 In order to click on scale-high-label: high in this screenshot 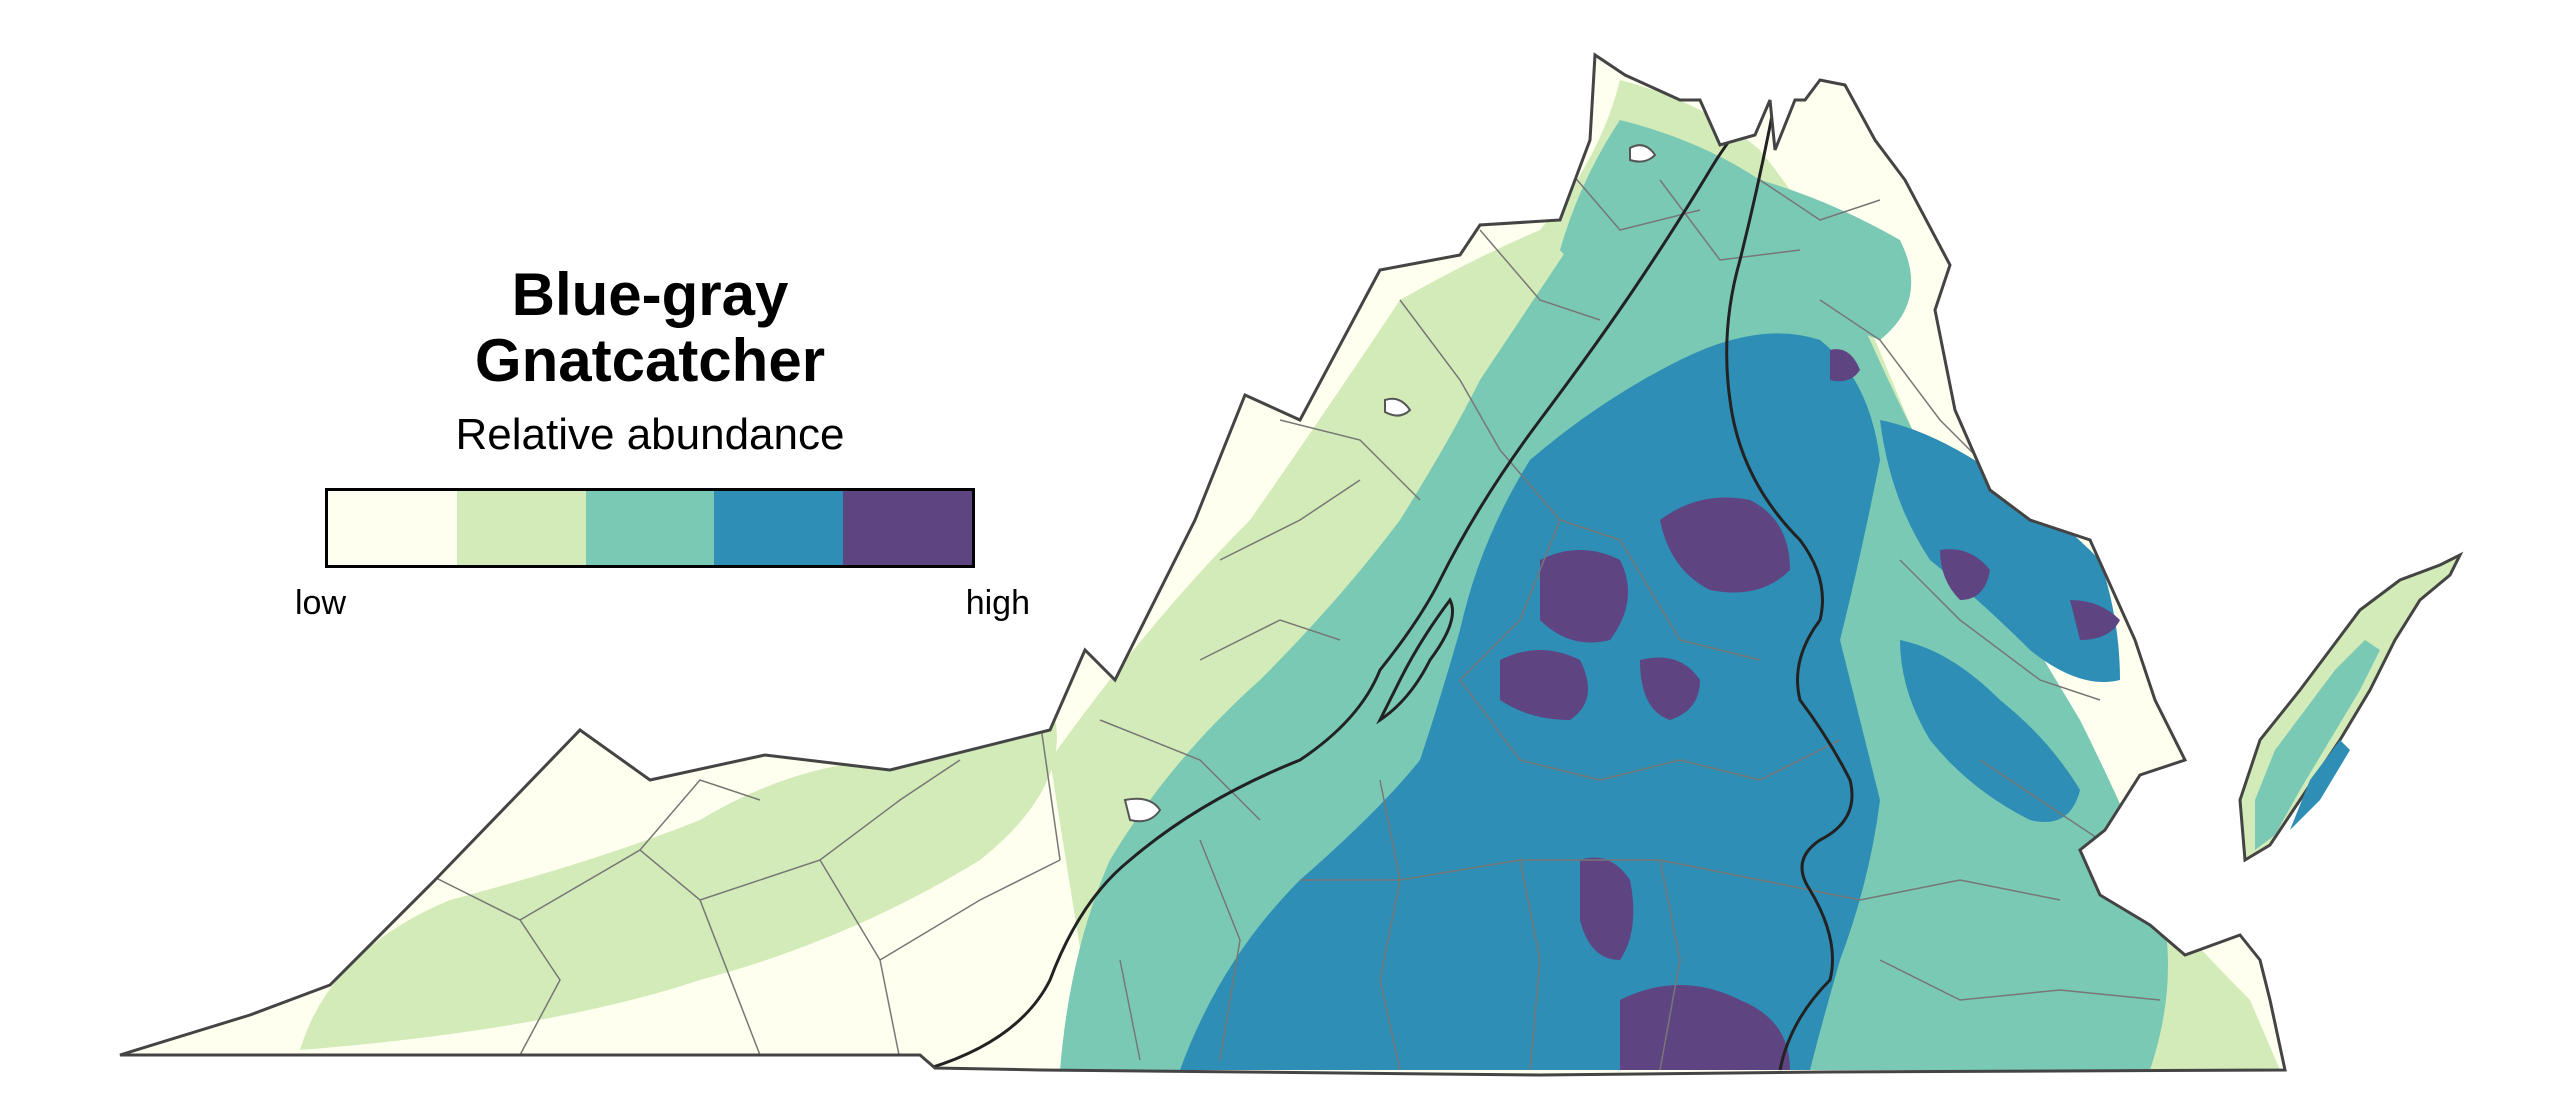, I will do `click(997, 603)`.